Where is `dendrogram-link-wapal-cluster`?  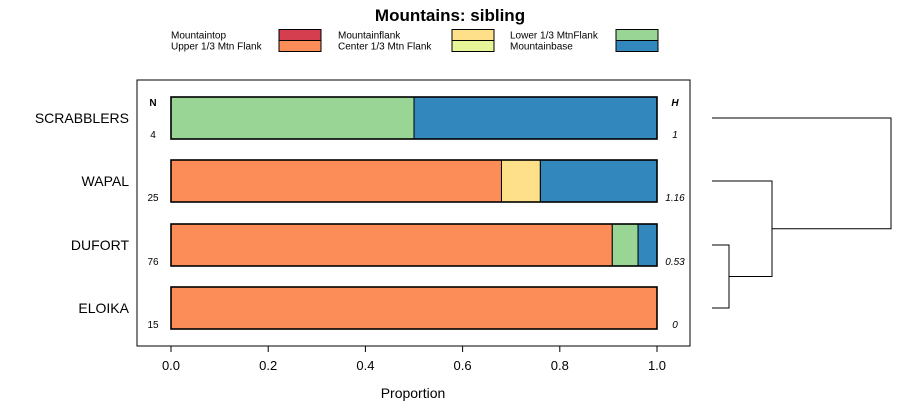
dendrogram-link-wapal-cluster is located at coordinates (742, 228).